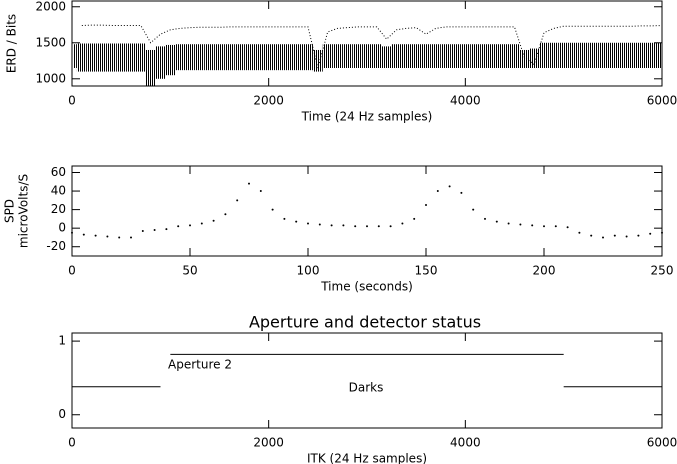 The image size is (677, 464). I want to click on y-tick-label: 60, so click(58, 172).